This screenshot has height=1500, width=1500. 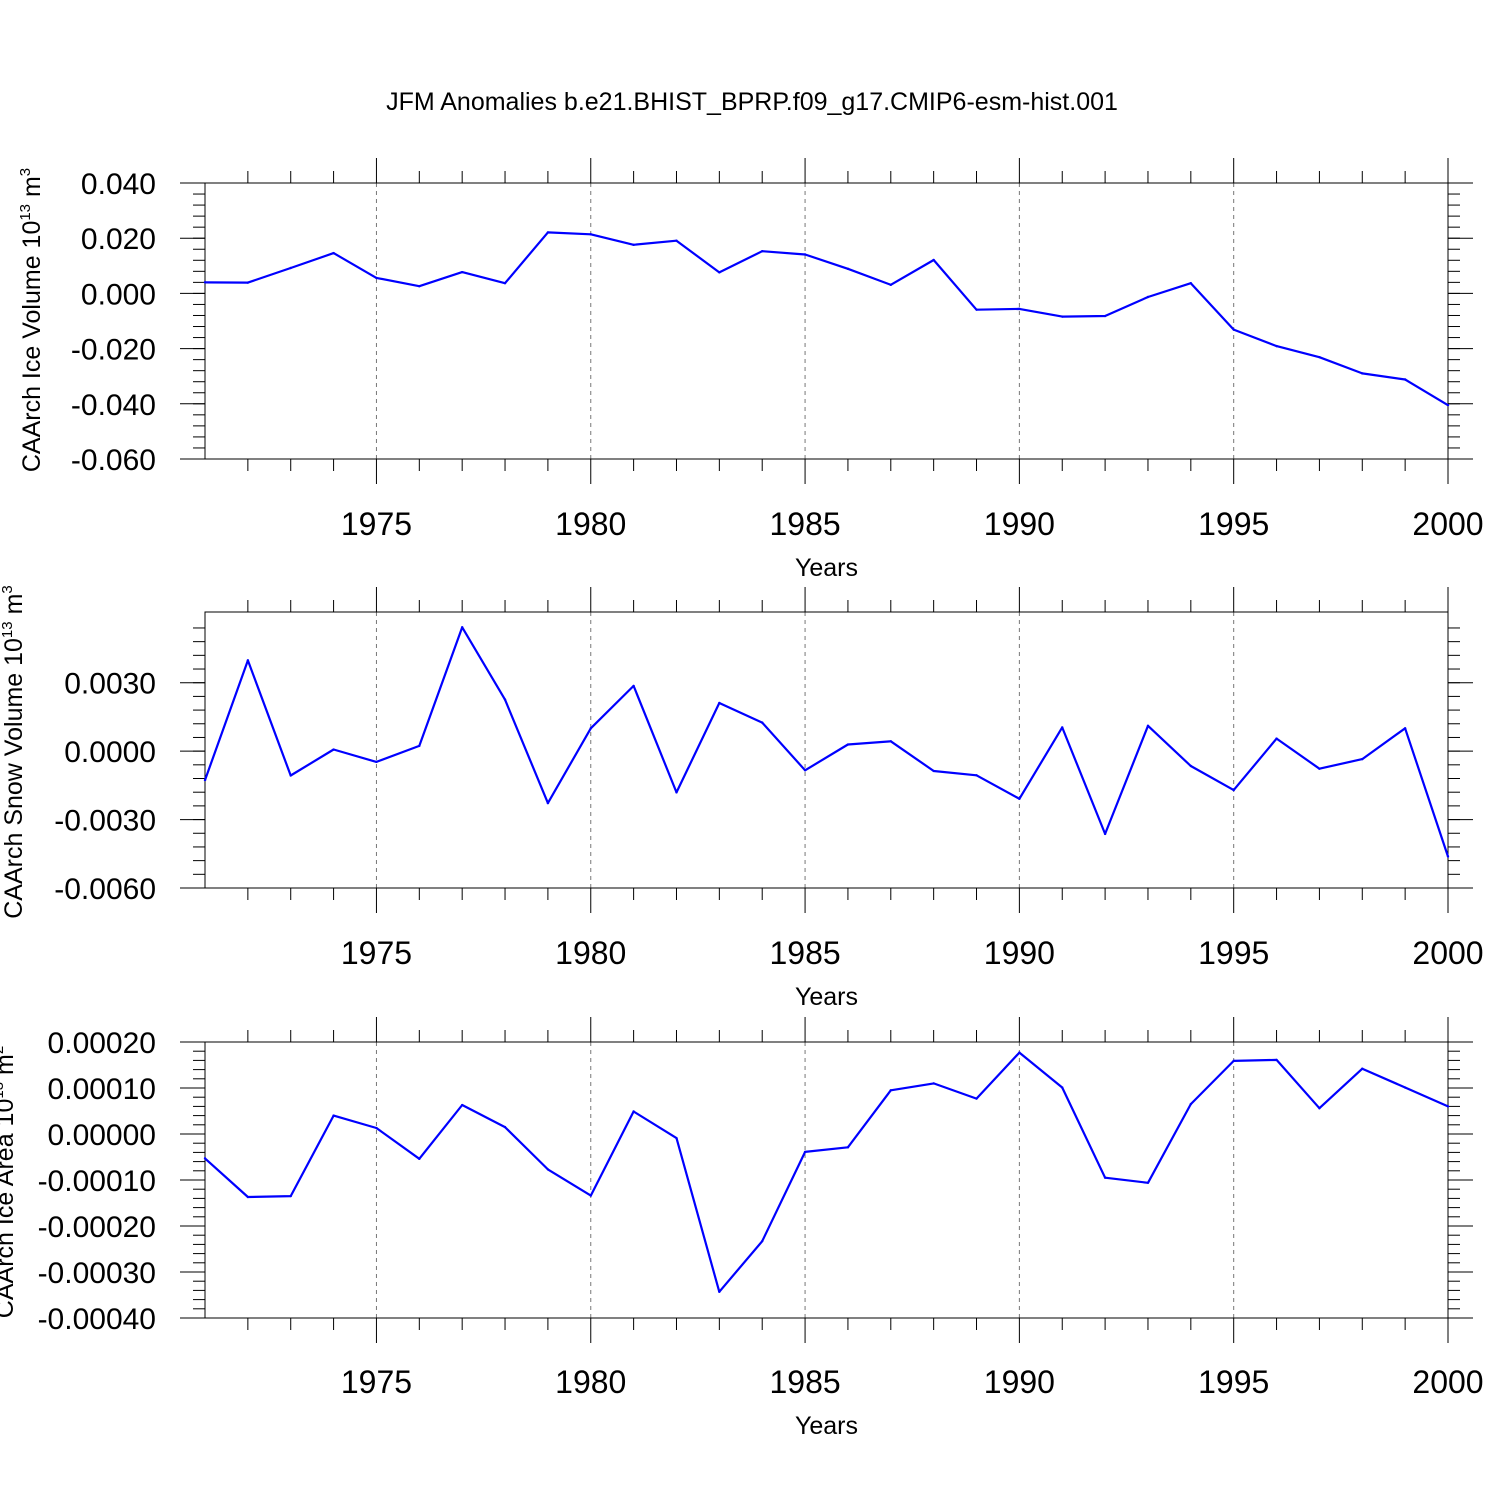 What do you see at coordinates (32, 190) in the screenshot?
I see `y-axis-title-part: m` at bounding box center [32, 190].